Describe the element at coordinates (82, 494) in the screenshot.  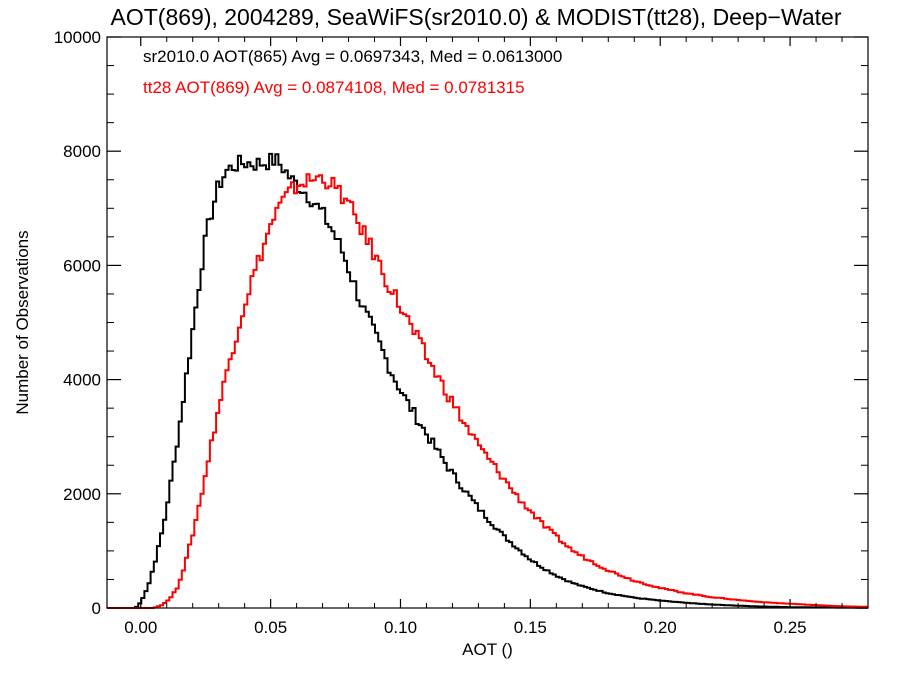
I see `y-tick-label: 2000` at that location.